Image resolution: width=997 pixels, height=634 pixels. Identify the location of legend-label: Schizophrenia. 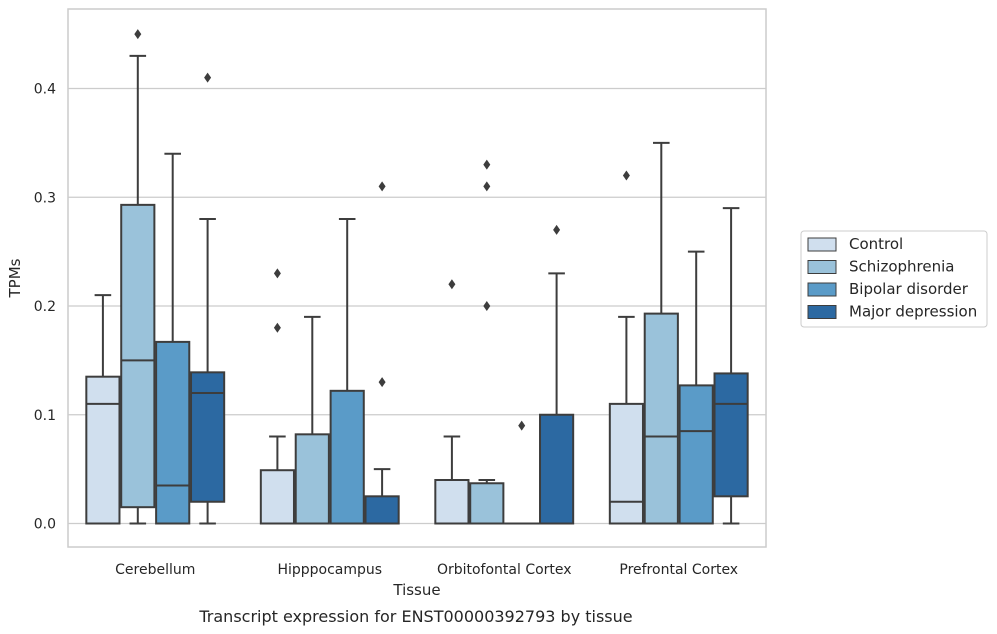
(901, 267).